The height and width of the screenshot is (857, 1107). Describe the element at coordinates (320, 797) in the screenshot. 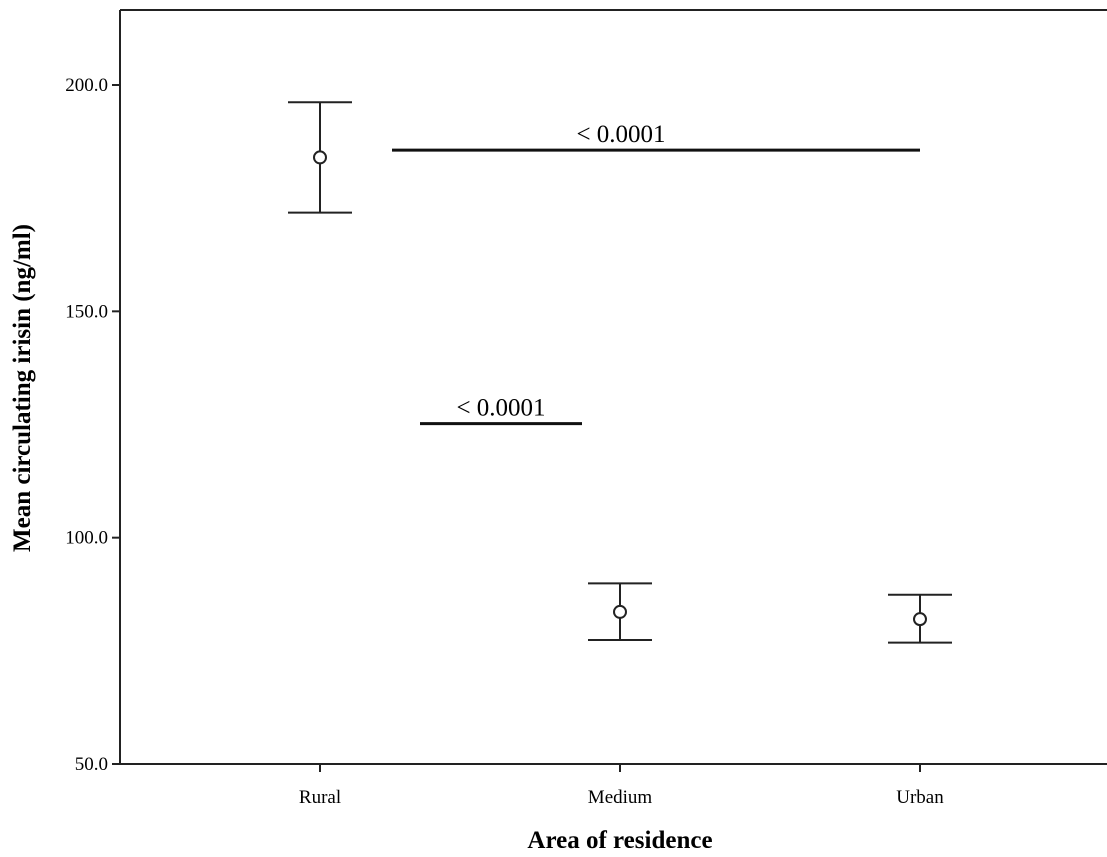

I see `x-tick-label: Rural` at that location.